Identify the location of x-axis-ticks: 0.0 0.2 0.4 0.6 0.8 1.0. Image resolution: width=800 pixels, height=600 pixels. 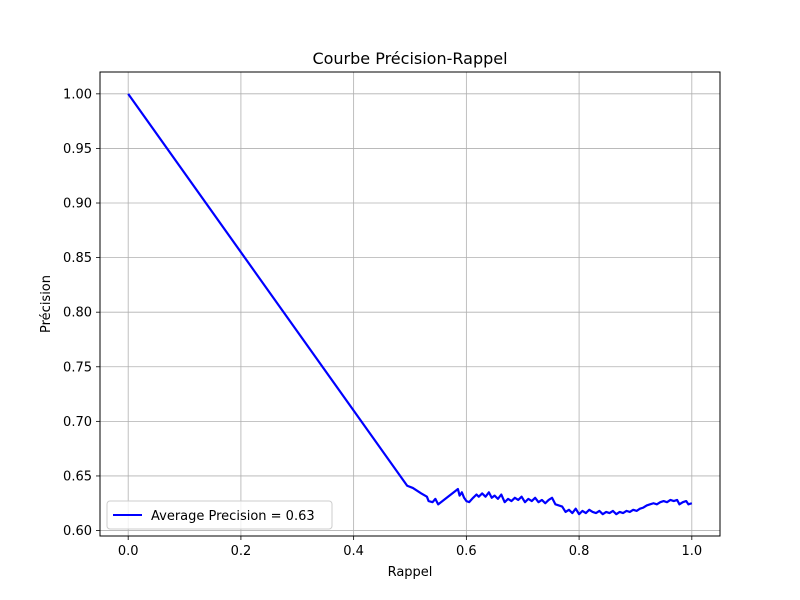
(410, 547).